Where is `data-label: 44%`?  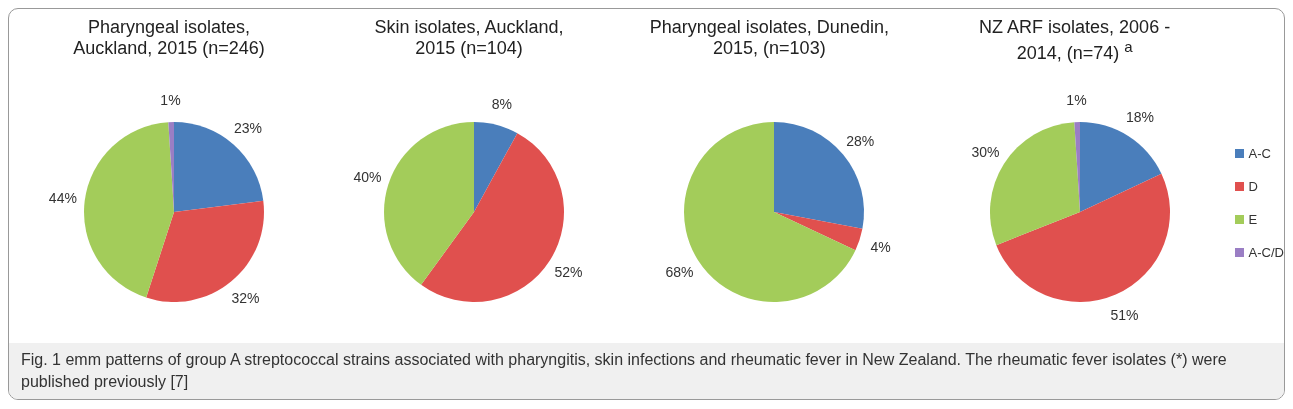
data-label: 44% is located at coordinates (62, 197).